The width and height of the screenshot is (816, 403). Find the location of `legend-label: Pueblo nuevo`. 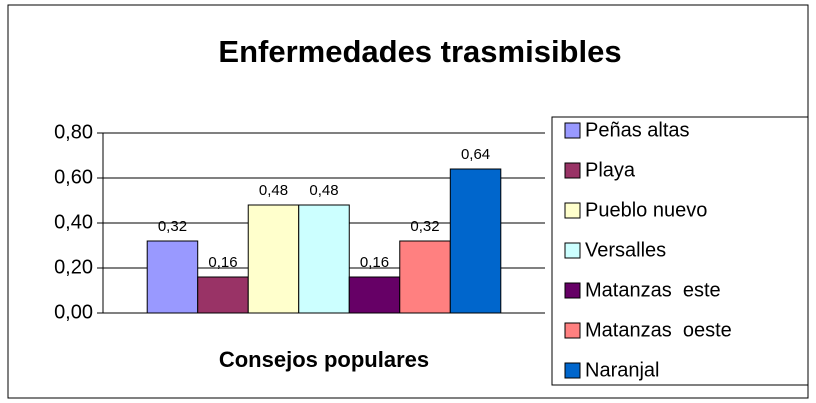

legend-label: Pueblo nuevo is located at coordinates (646, 210).